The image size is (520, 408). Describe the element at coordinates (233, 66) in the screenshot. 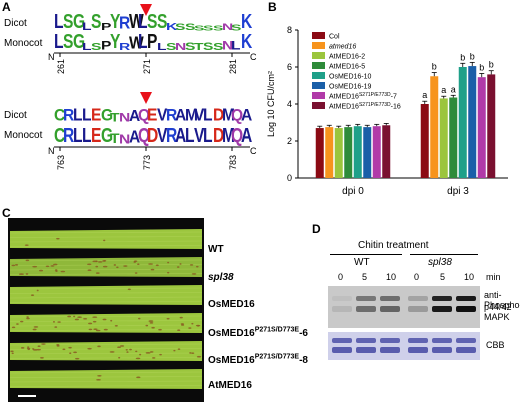

I see `logo1-pos-end: 281` at that location.